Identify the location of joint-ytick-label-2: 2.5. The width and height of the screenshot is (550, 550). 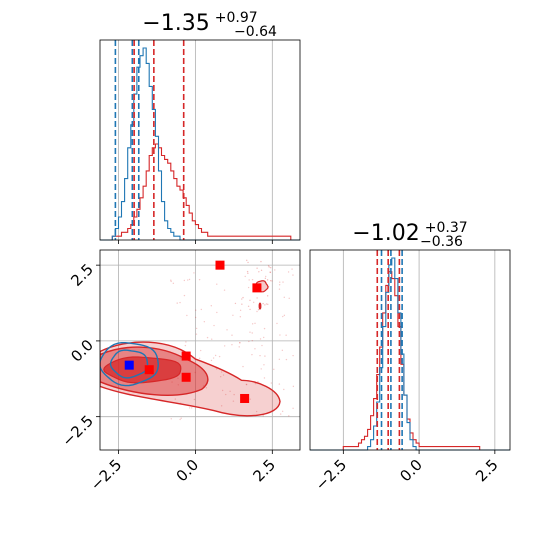
(82, 275).